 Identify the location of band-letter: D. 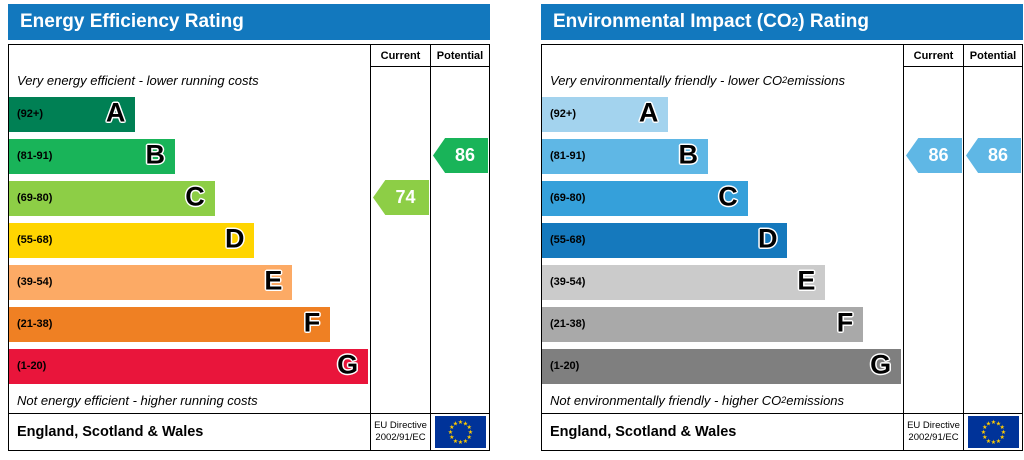
(234, 238).